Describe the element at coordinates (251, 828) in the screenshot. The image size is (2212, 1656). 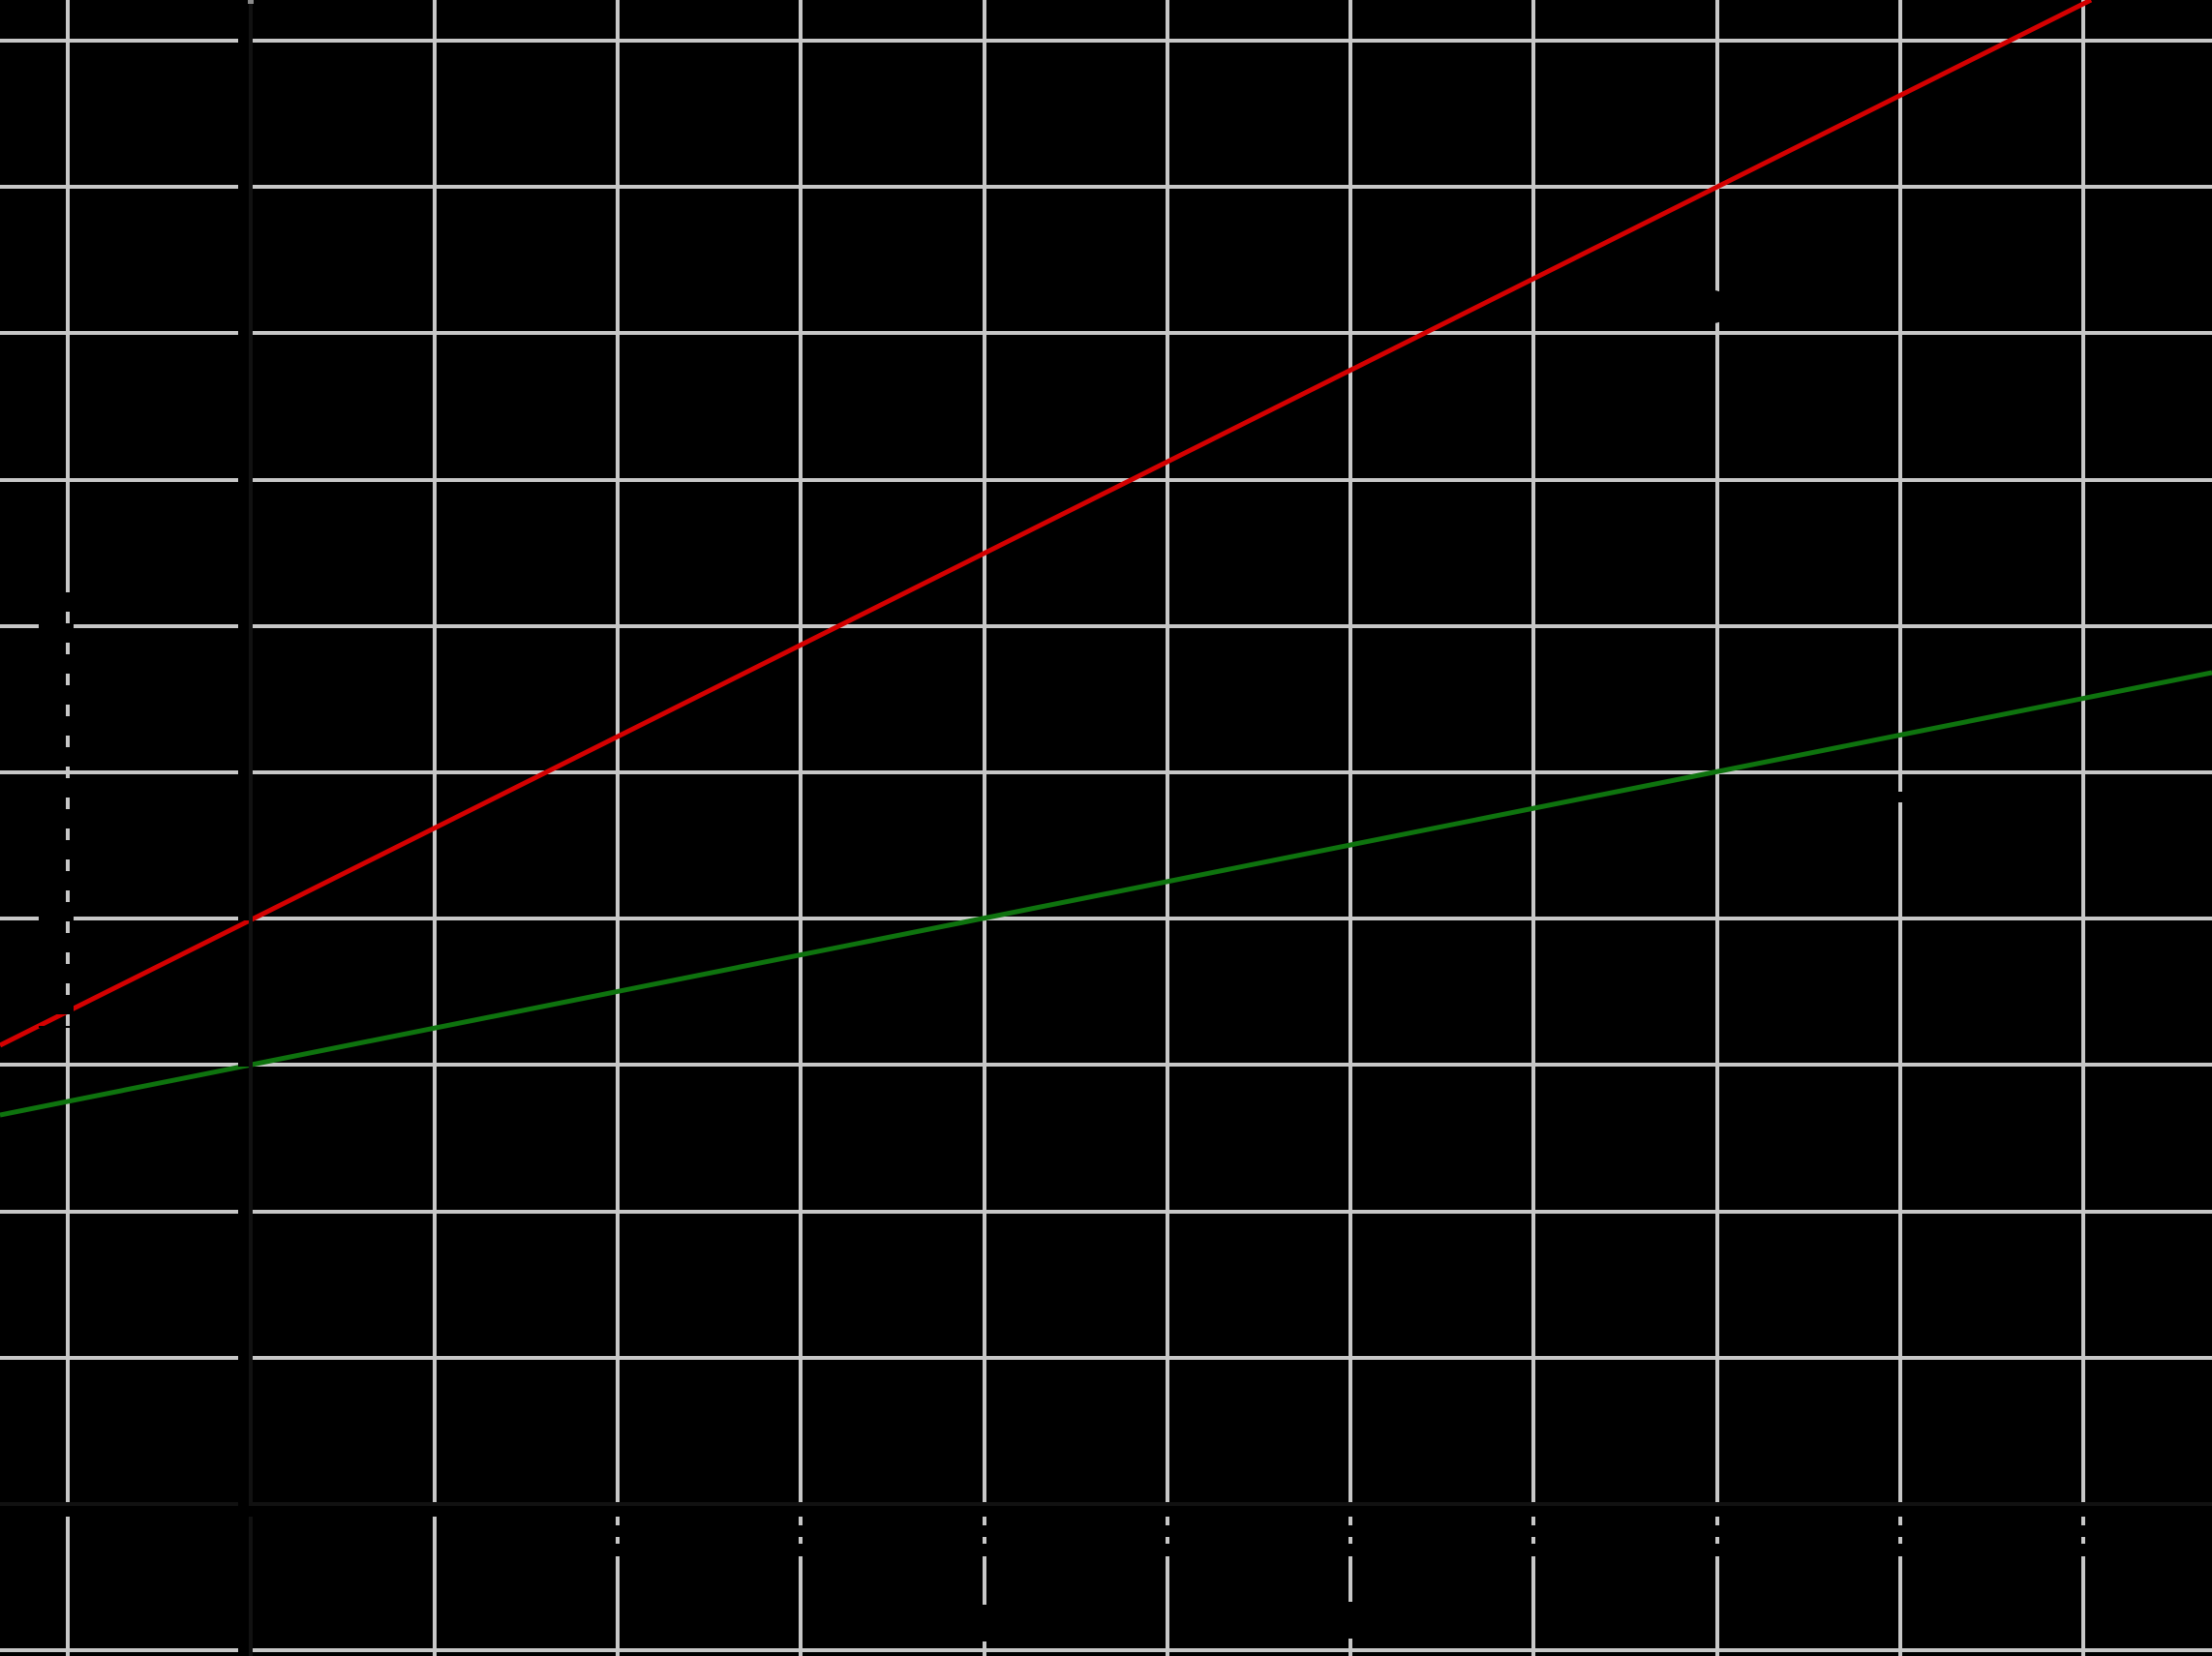
I see `y-axis-line` at that location.